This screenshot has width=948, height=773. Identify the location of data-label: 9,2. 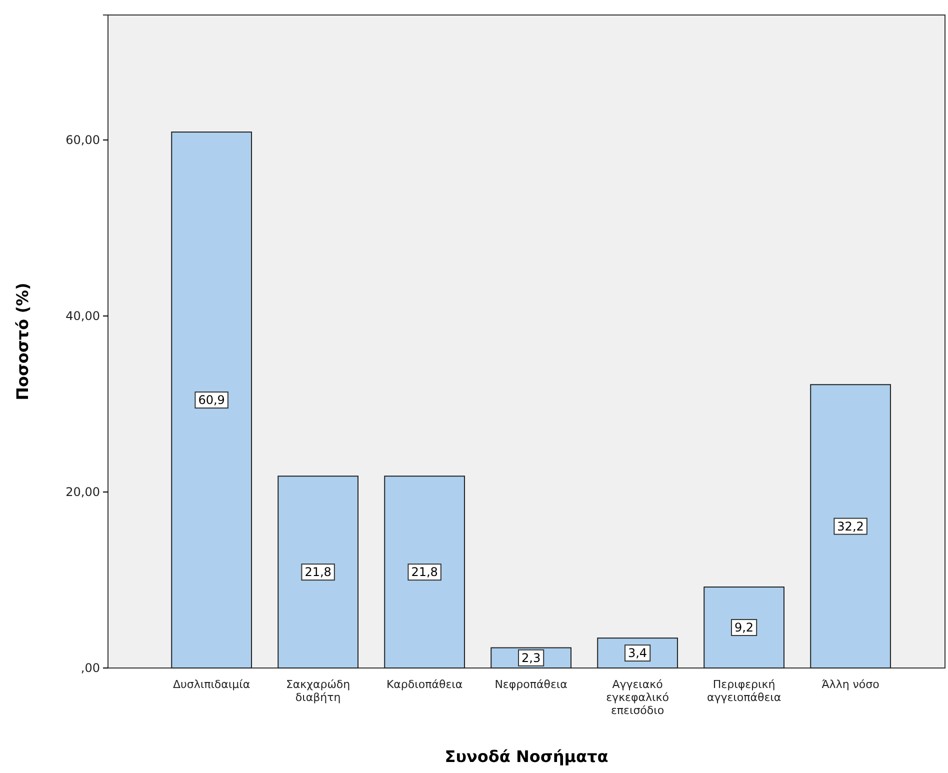
(744, 627).